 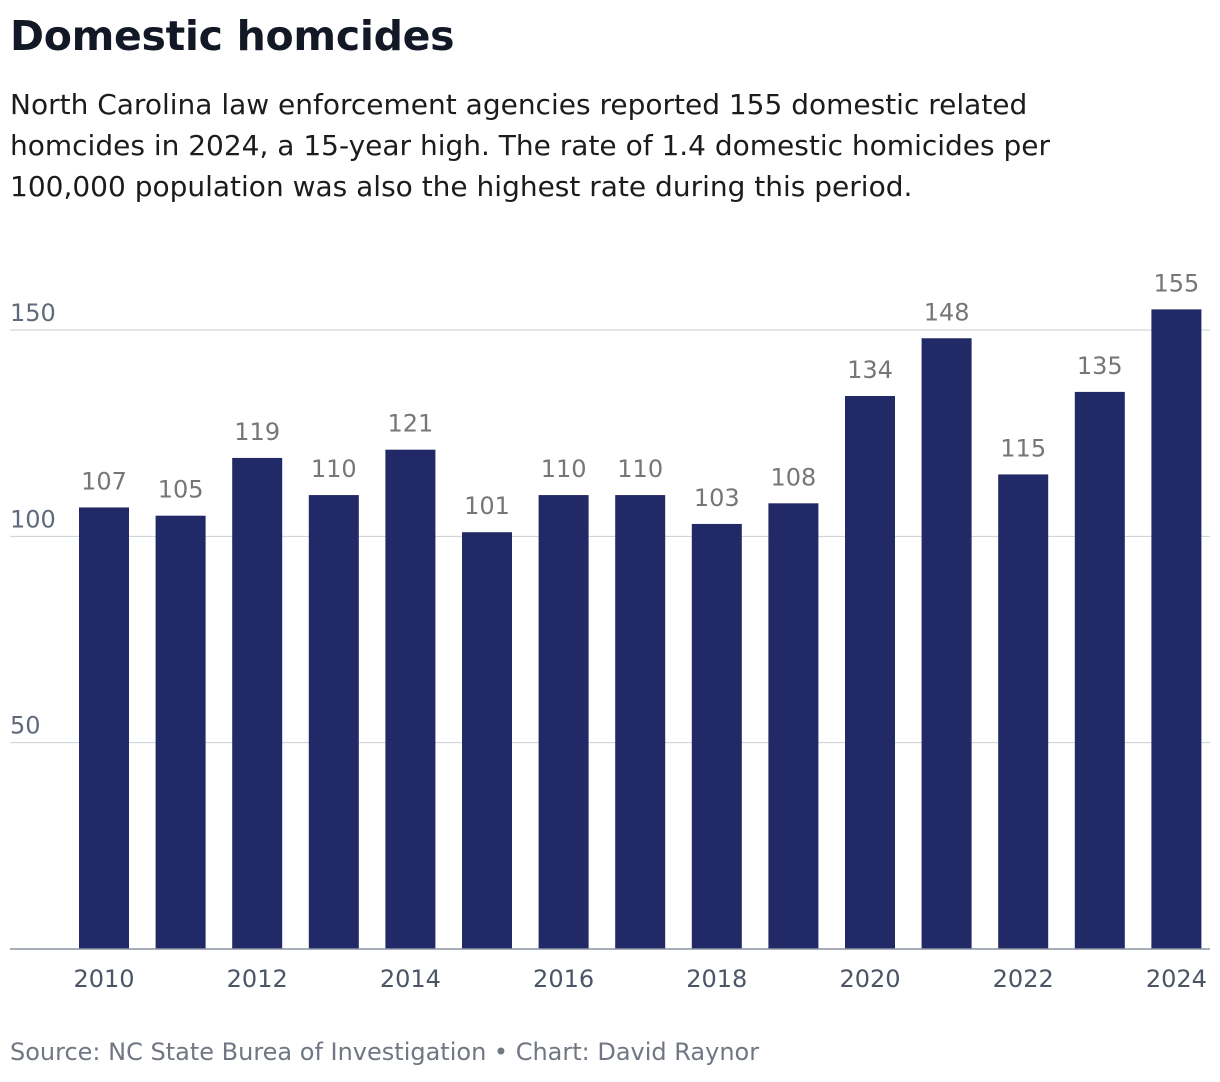 What do you see at coordinates (870, 672) in the screenshot?
I see `bar-2020` at bounding box center [870, 672].